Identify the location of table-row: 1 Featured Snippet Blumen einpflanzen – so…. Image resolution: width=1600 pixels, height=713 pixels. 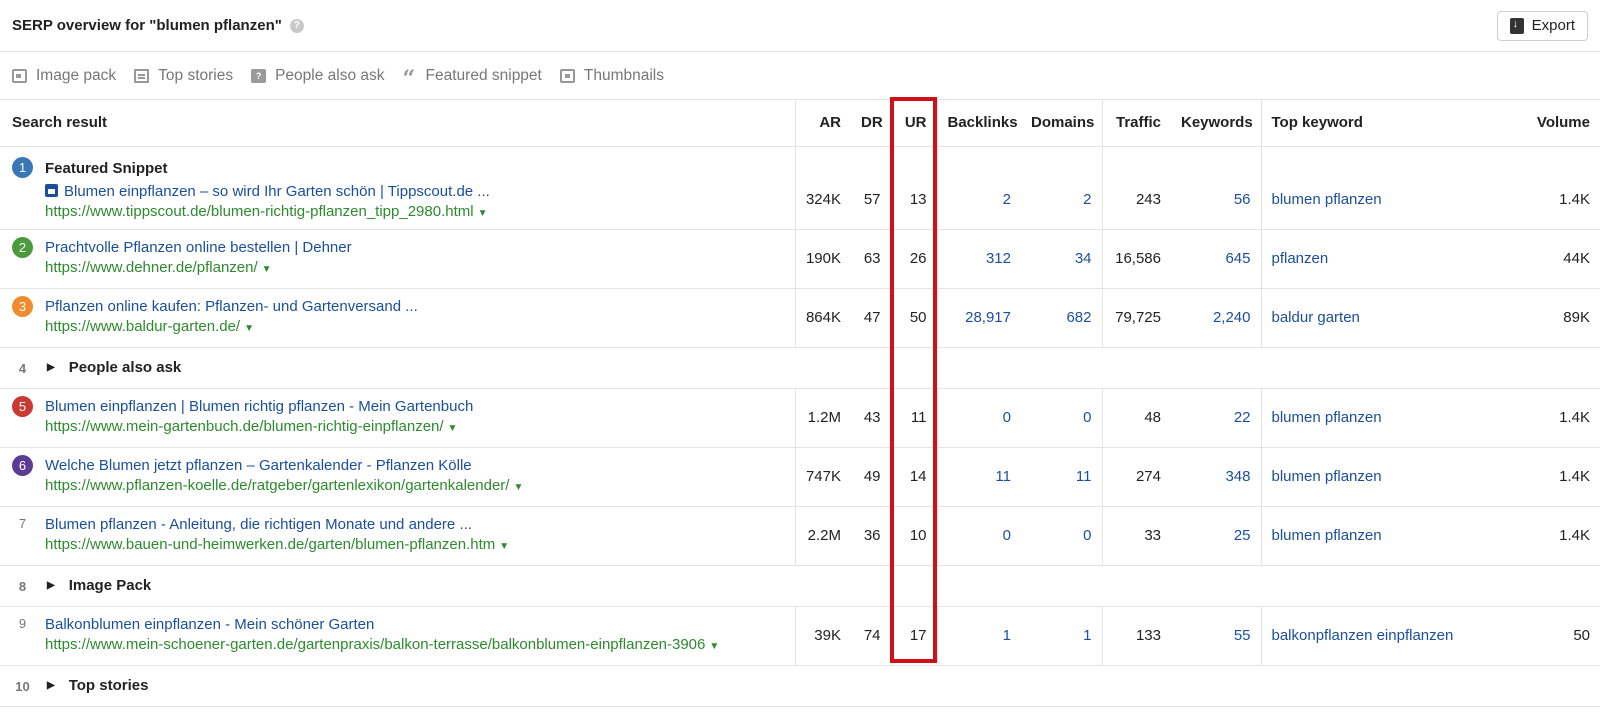
(800, 188).